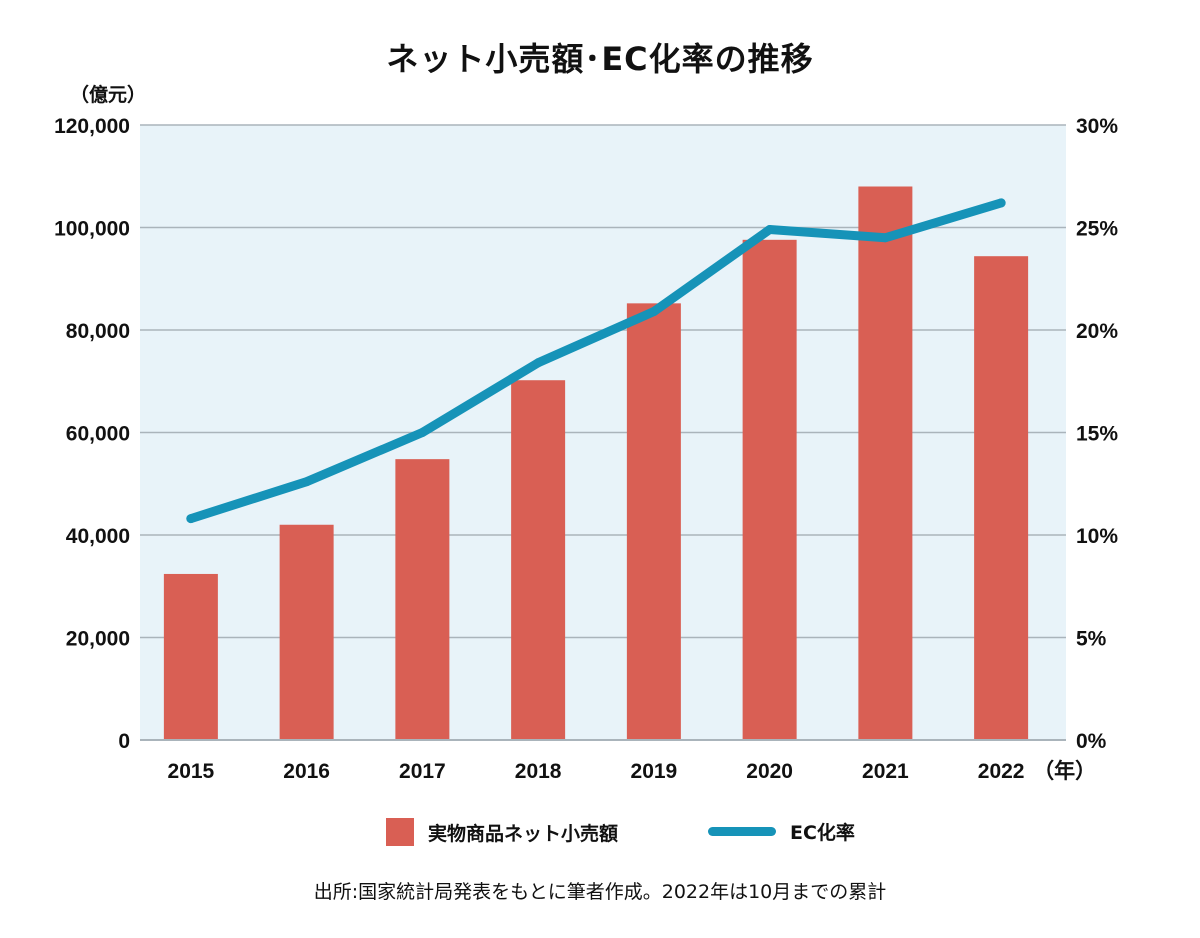 Image resolution: width=1200 pixels, height=938 pixels. Describe the element at coordinates (422, 599) in the screenshot. I see `bar-2017` at that location.